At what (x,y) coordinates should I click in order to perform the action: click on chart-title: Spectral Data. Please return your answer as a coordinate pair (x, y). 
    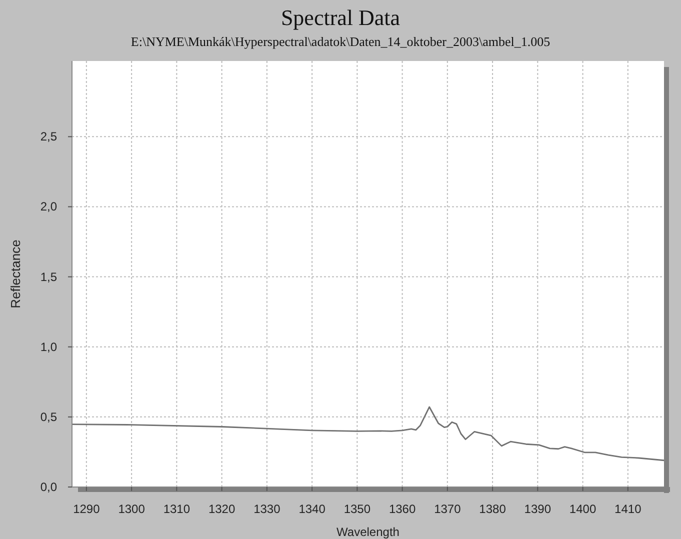
    Looking at the image, I should click on (340, 17).